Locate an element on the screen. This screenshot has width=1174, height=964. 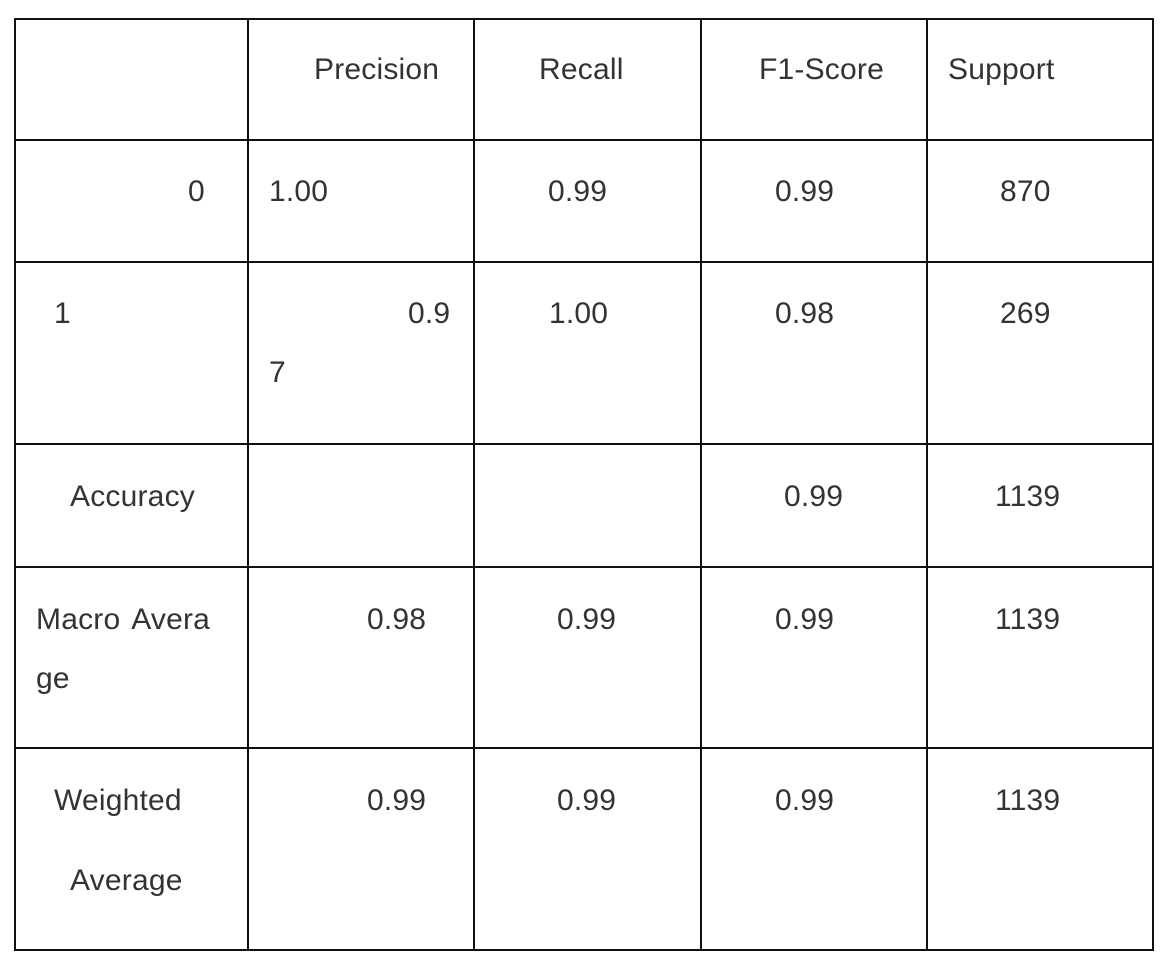
precision-value: 0.99 is located at coordinates (397, 800).